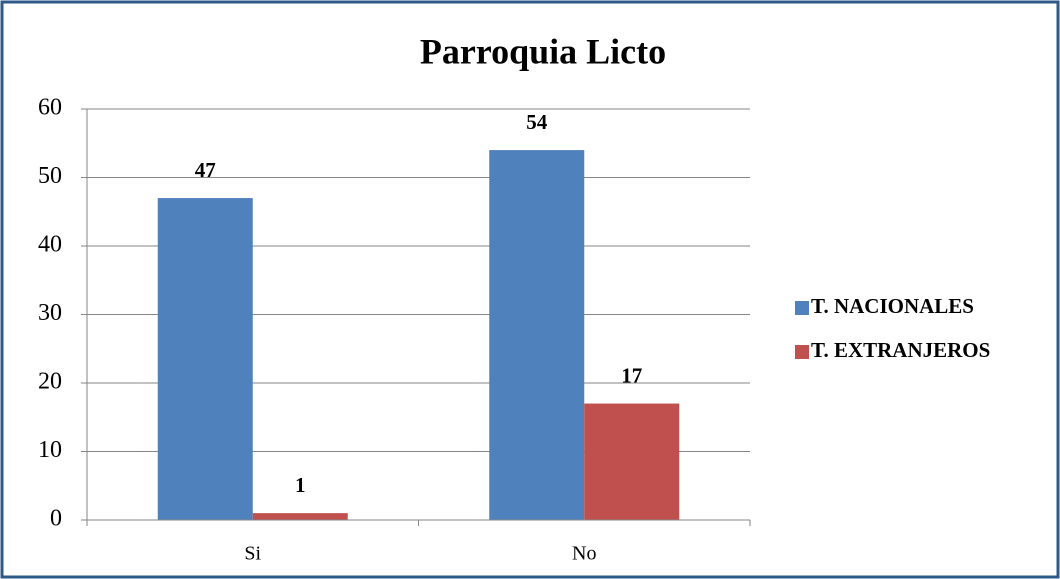 The height and width of the screenshot is (579, 1060). Describe the element at coordinates (584, 554) in the screenshot. I see `x-tick-label: No` at that location.